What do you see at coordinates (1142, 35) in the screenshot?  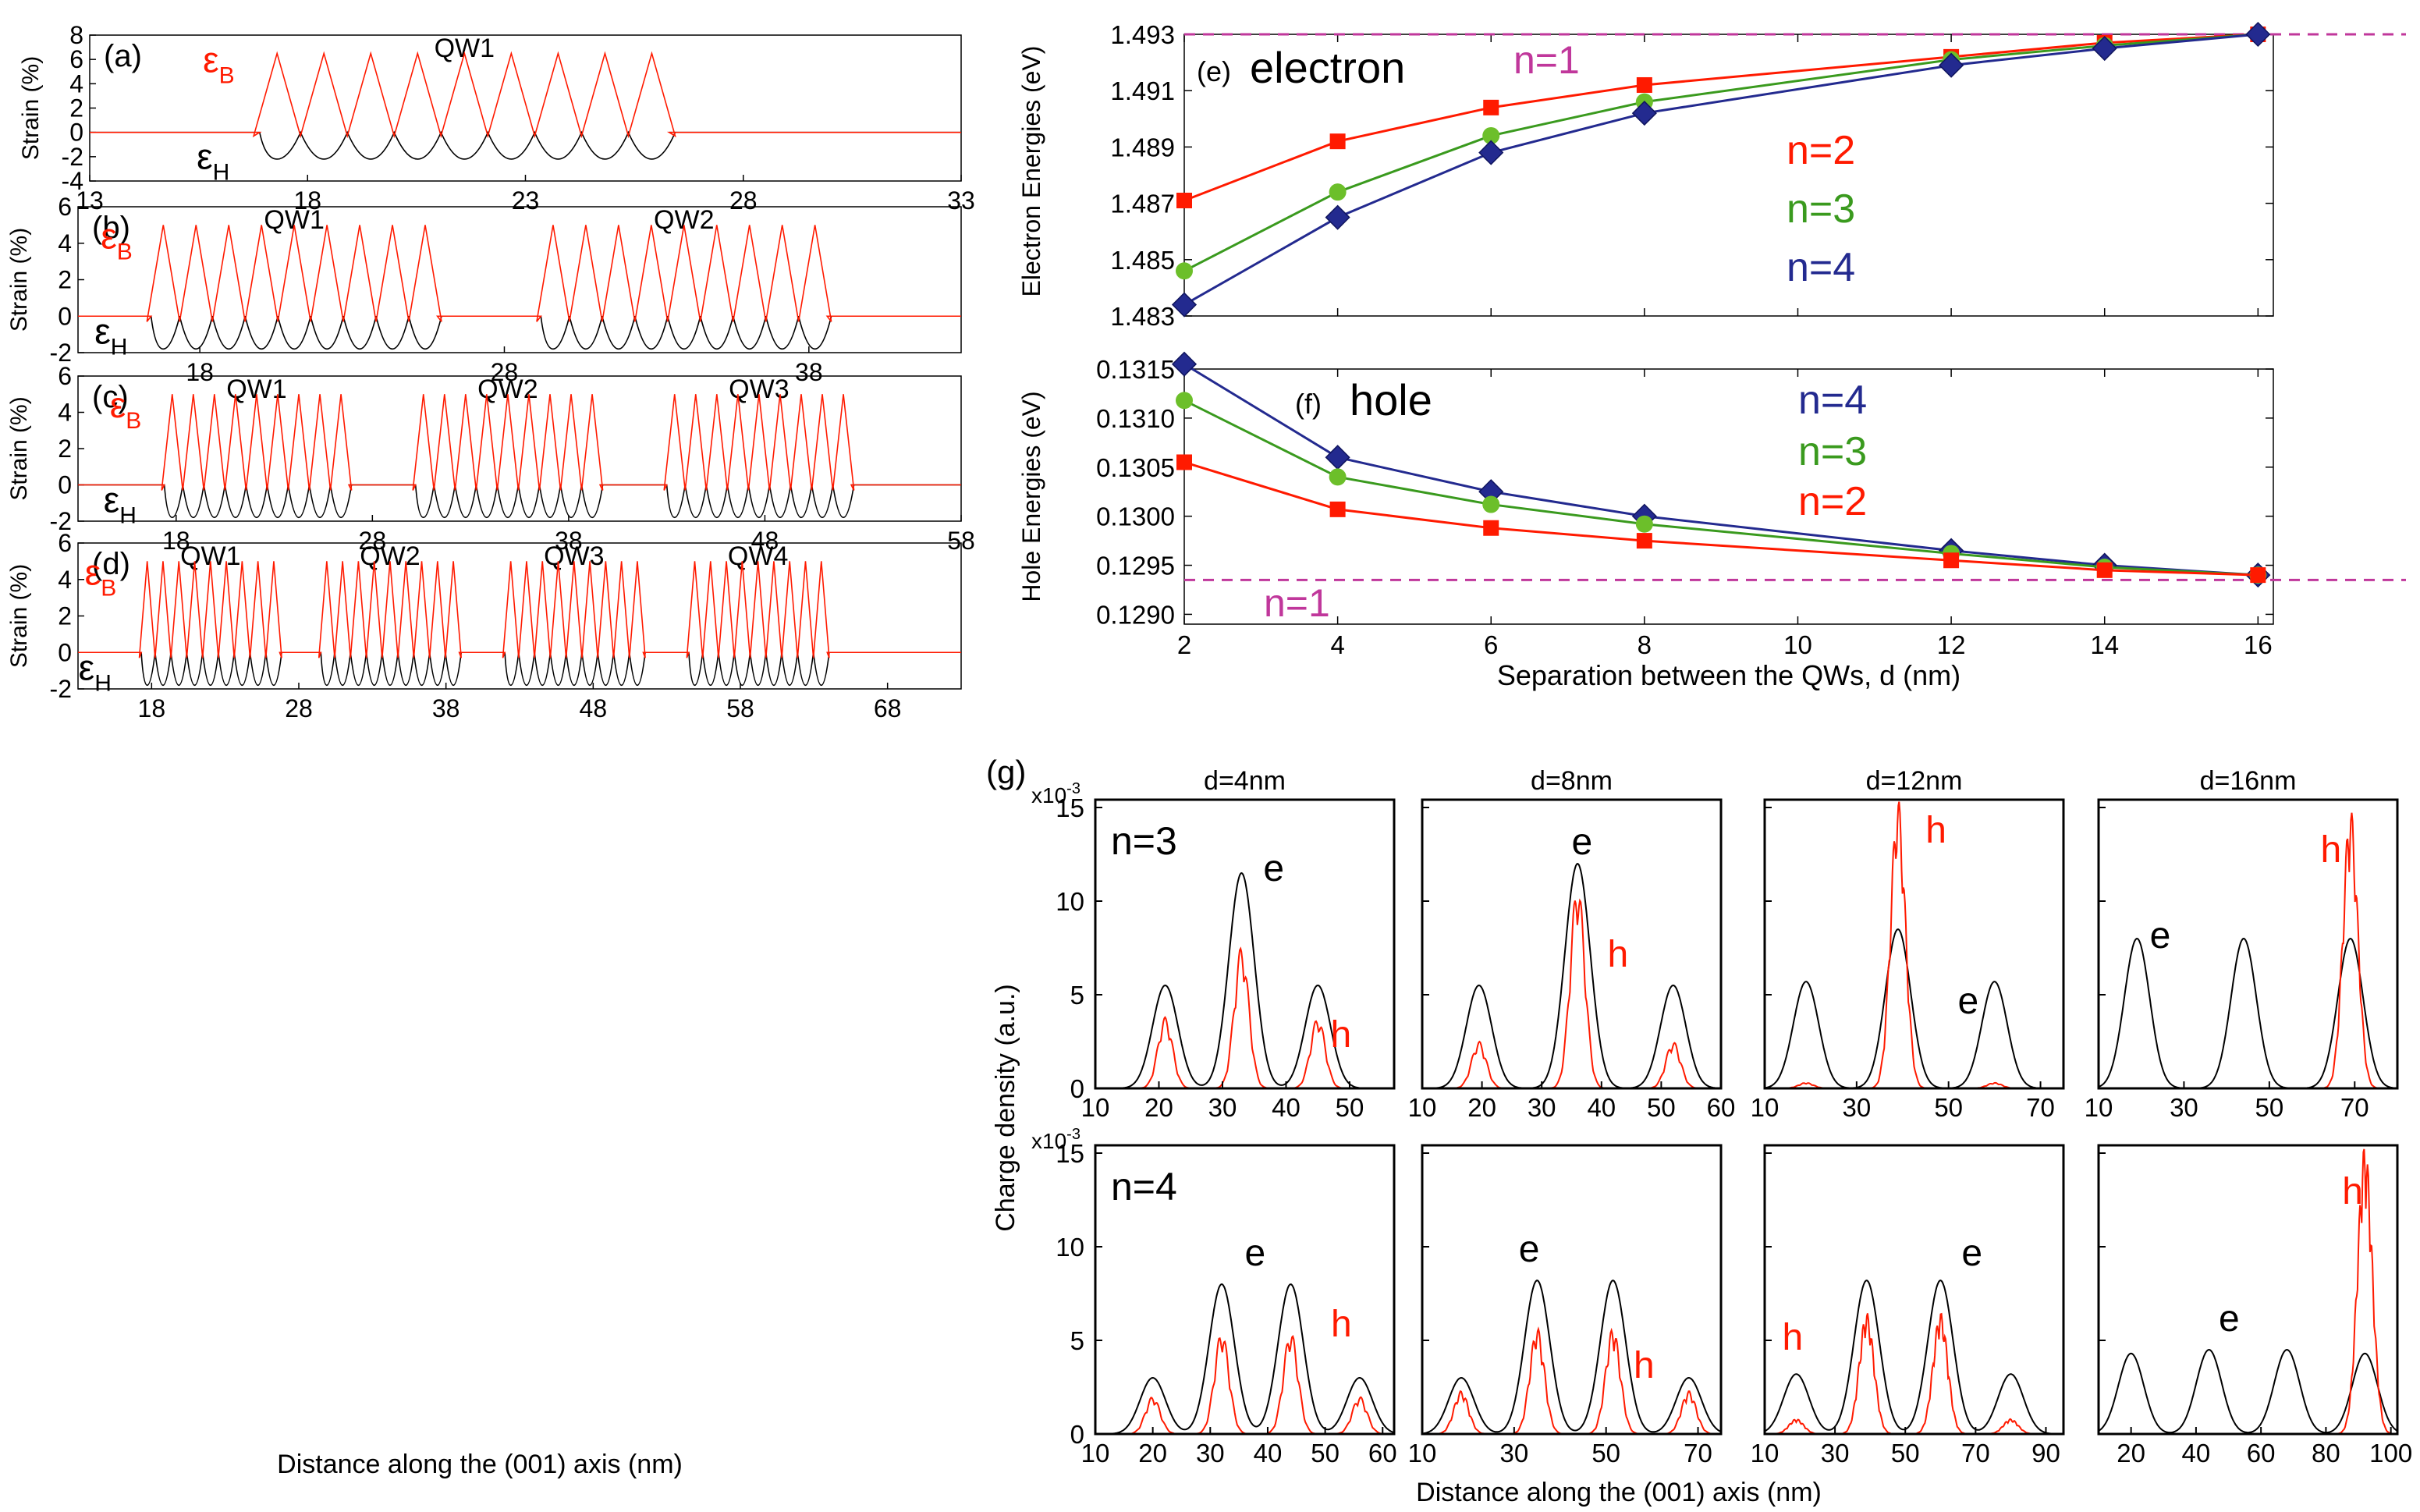 I see `y-tick-label: 1.493` at bounding box center [1142, 35].